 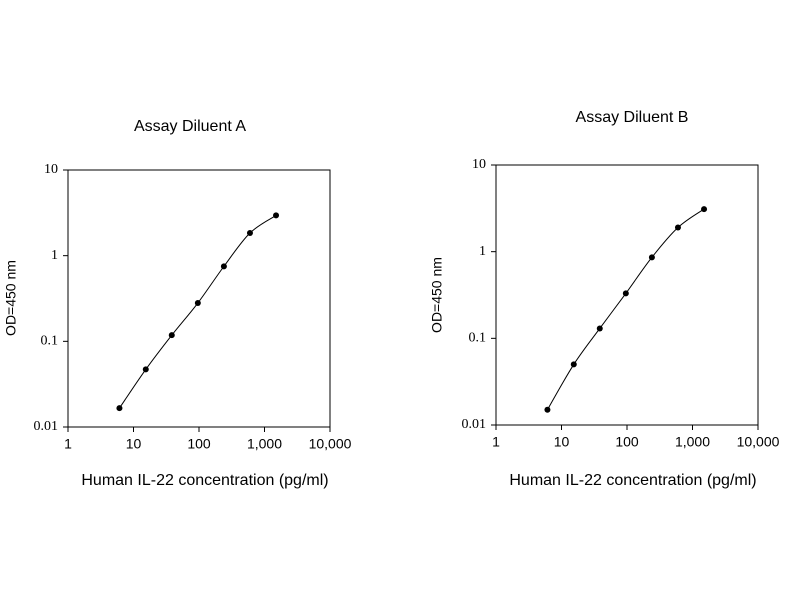 I want to click on plot-frame, so click(x=199, y=298).